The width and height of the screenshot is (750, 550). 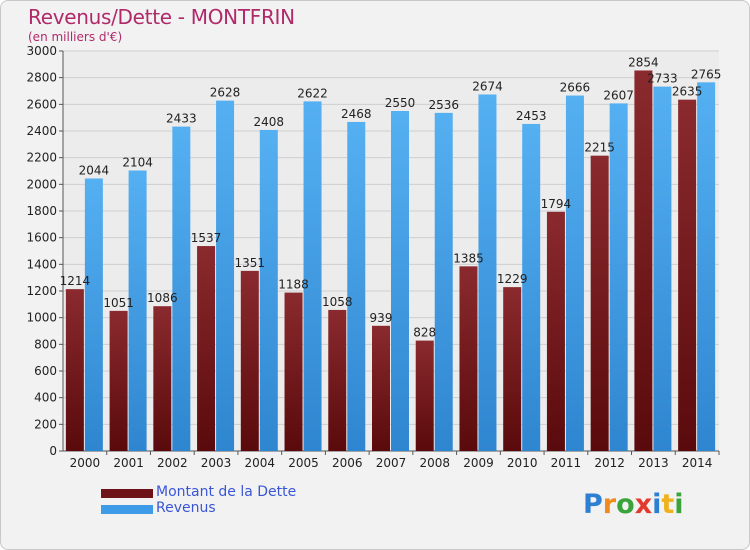 I want to click on x-tick-label: 2006, so click(x=347, y=463).